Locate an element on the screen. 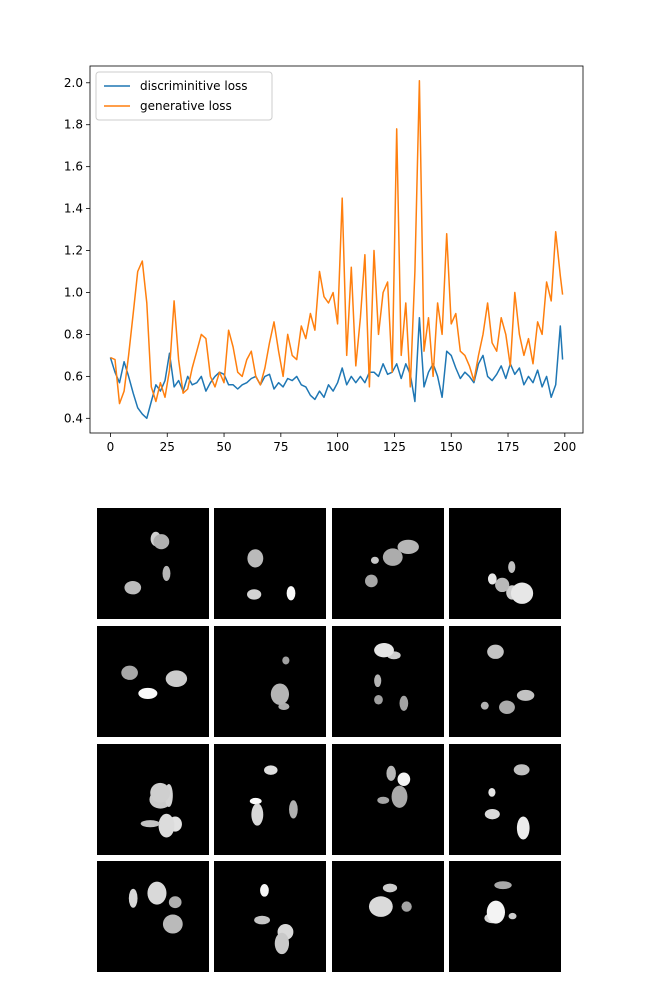 Image resolution: width=656 pixels, height=989 pixels. y-tick-label: 0.6 is located at coordinates (73, 376).